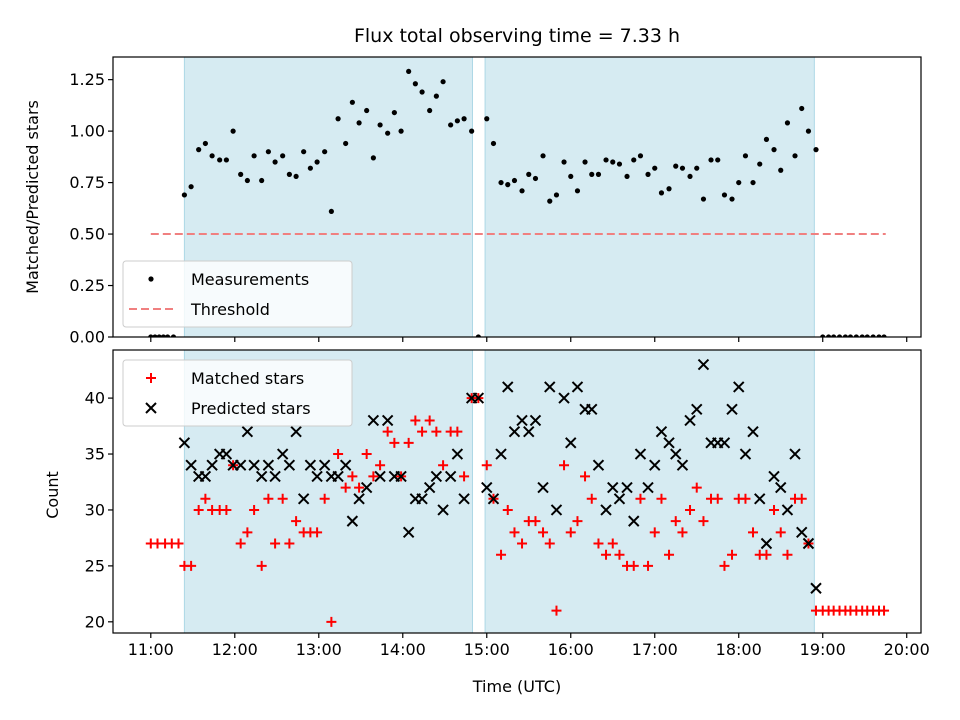 This screenshot has width=960, height=720. I want to click on y-tick-label: 35, so click(95, 454).